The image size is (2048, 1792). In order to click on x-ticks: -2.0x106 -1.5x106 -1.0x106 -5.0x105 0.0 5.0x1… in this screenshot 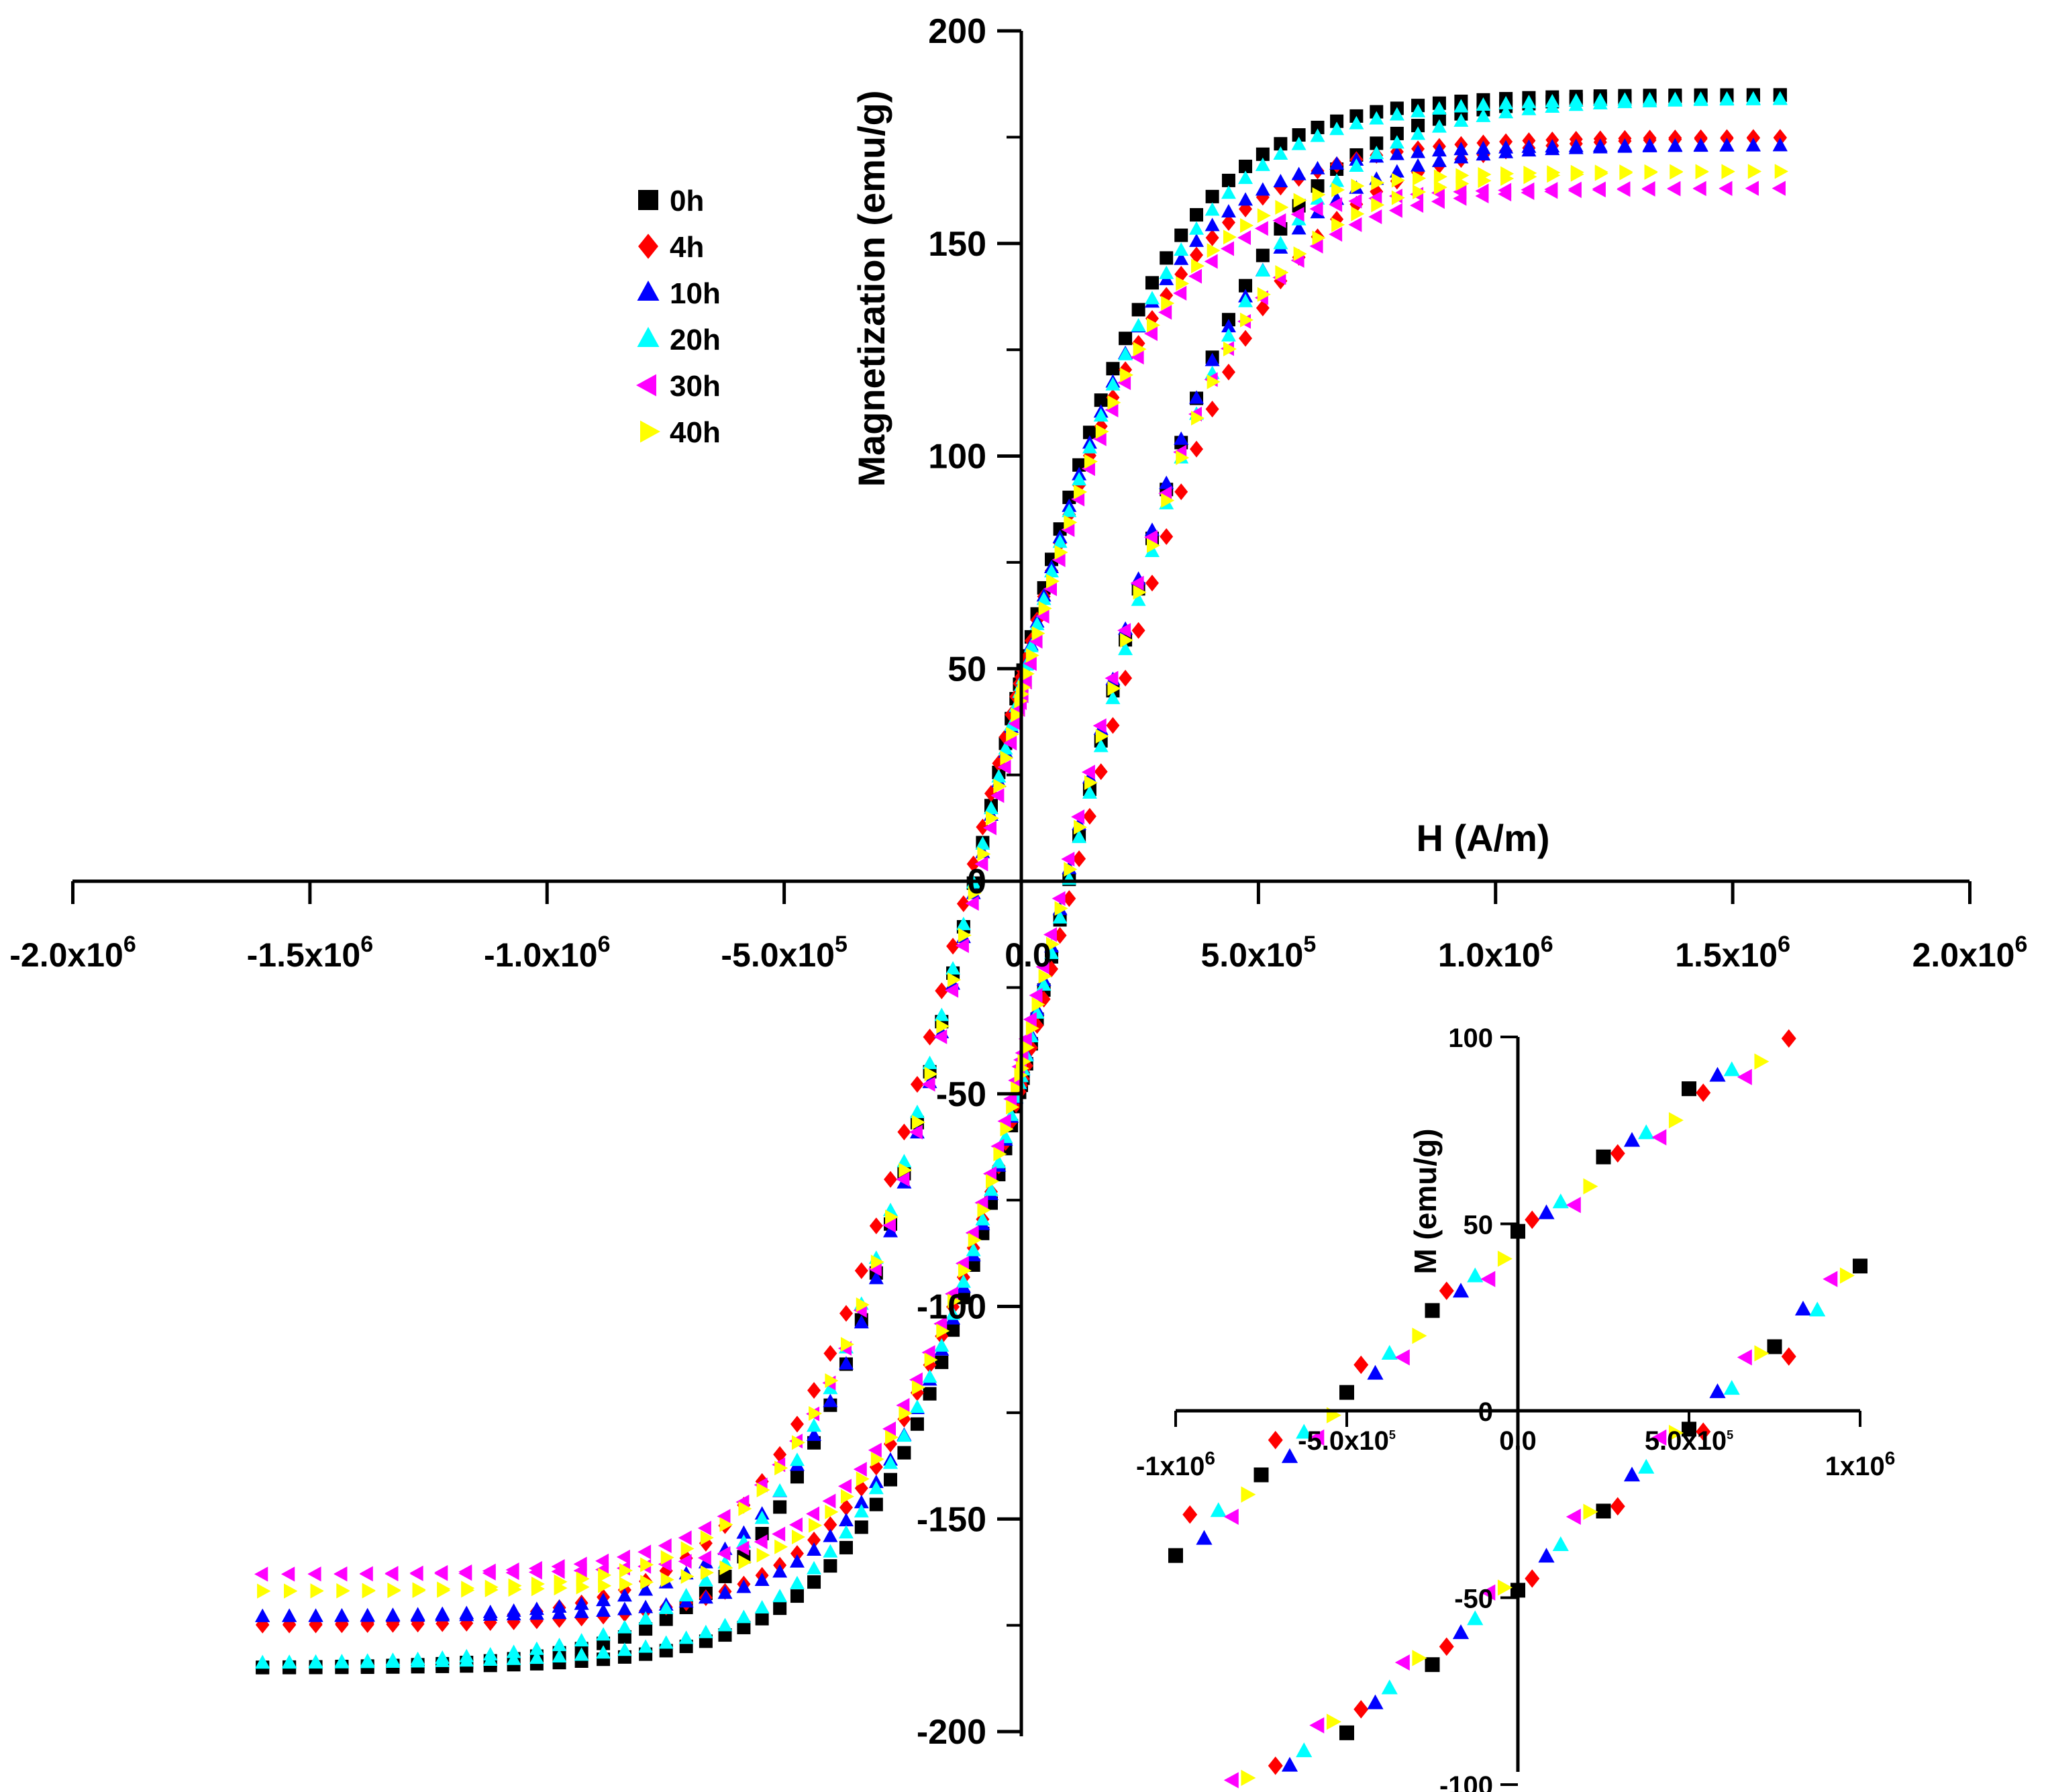, I will do `click(1018, 927)`.